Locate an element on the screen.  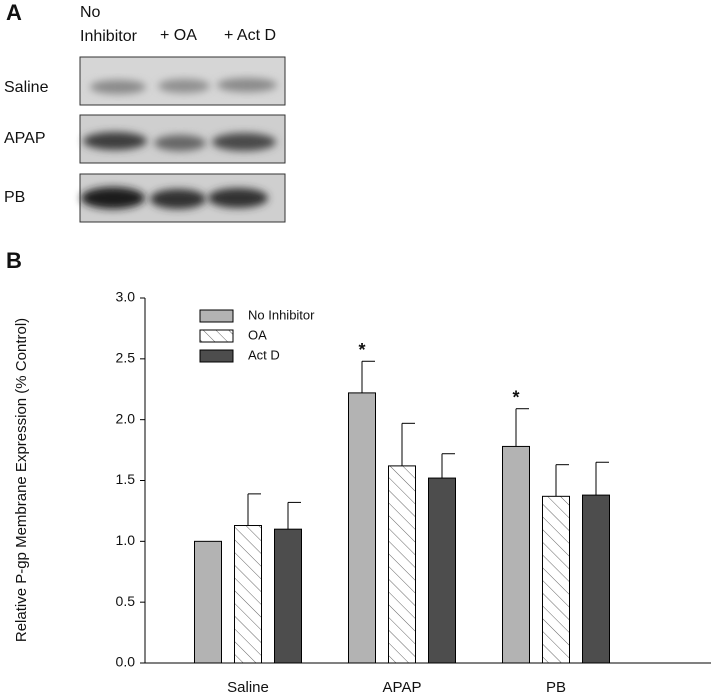
column-header: + OA is located at coordinates (178, 35).